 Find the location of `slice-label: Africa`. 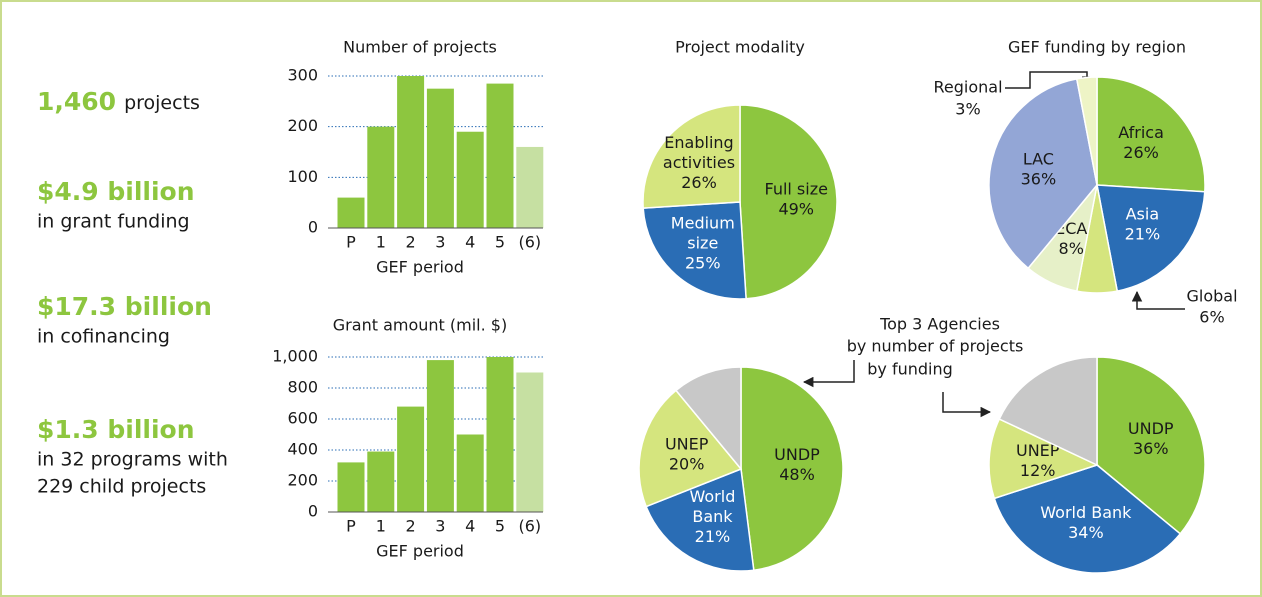

slice-label: Africa is located at coordinates (1141, 132).